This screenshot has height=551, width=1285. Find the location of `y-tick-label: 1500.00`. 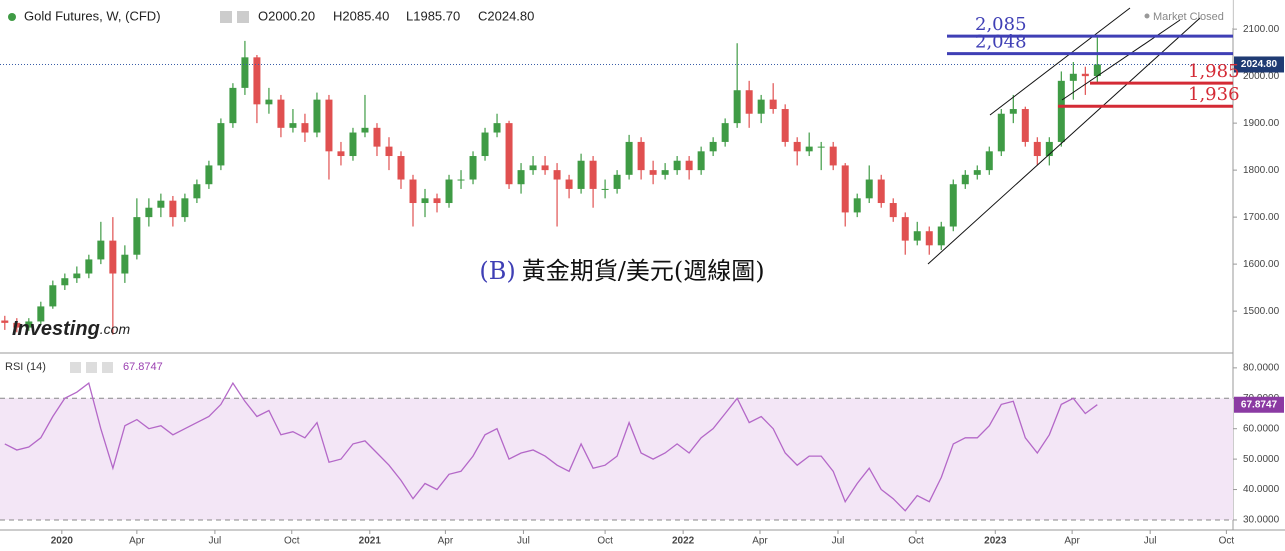

y-tick-label: 1500.00 is located at coordinates (1261, 311).